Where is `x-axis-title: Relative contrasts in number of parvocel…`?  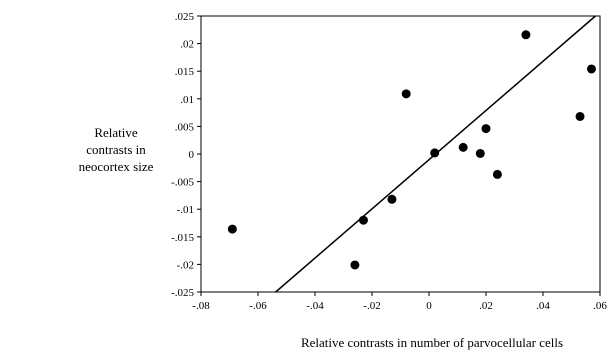
x-axis-title: Relative contrasts in number of parvocel… is located at coordinates (432, 342).